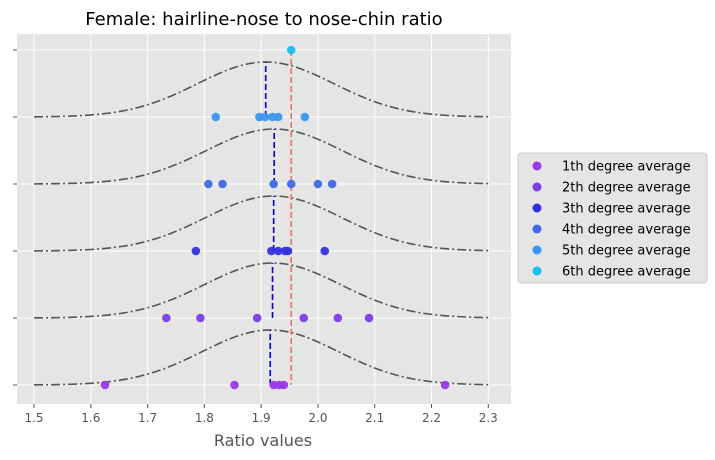 This screenshot has width=715, height=460. What do you see at coordinates (317, 418) in the screenshot?
I see `x-tick-label: 2.0` at bounding box center [317, 418].